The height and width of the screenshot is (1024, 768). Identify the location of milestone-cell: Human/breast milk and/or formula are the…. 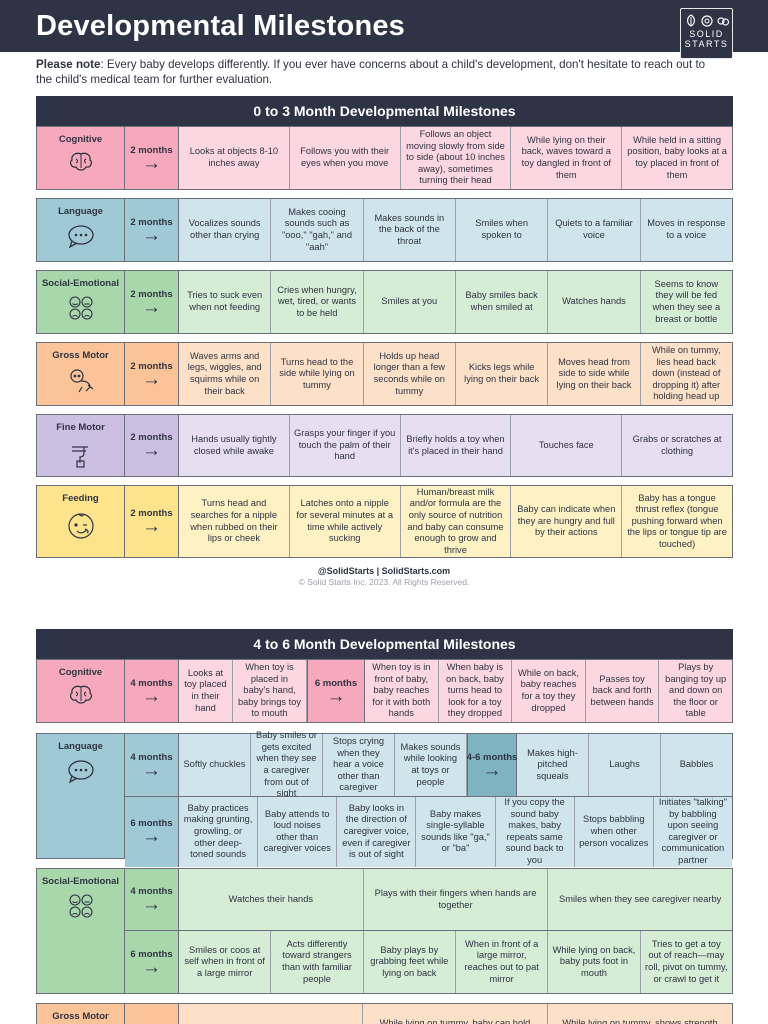
(456, 521).